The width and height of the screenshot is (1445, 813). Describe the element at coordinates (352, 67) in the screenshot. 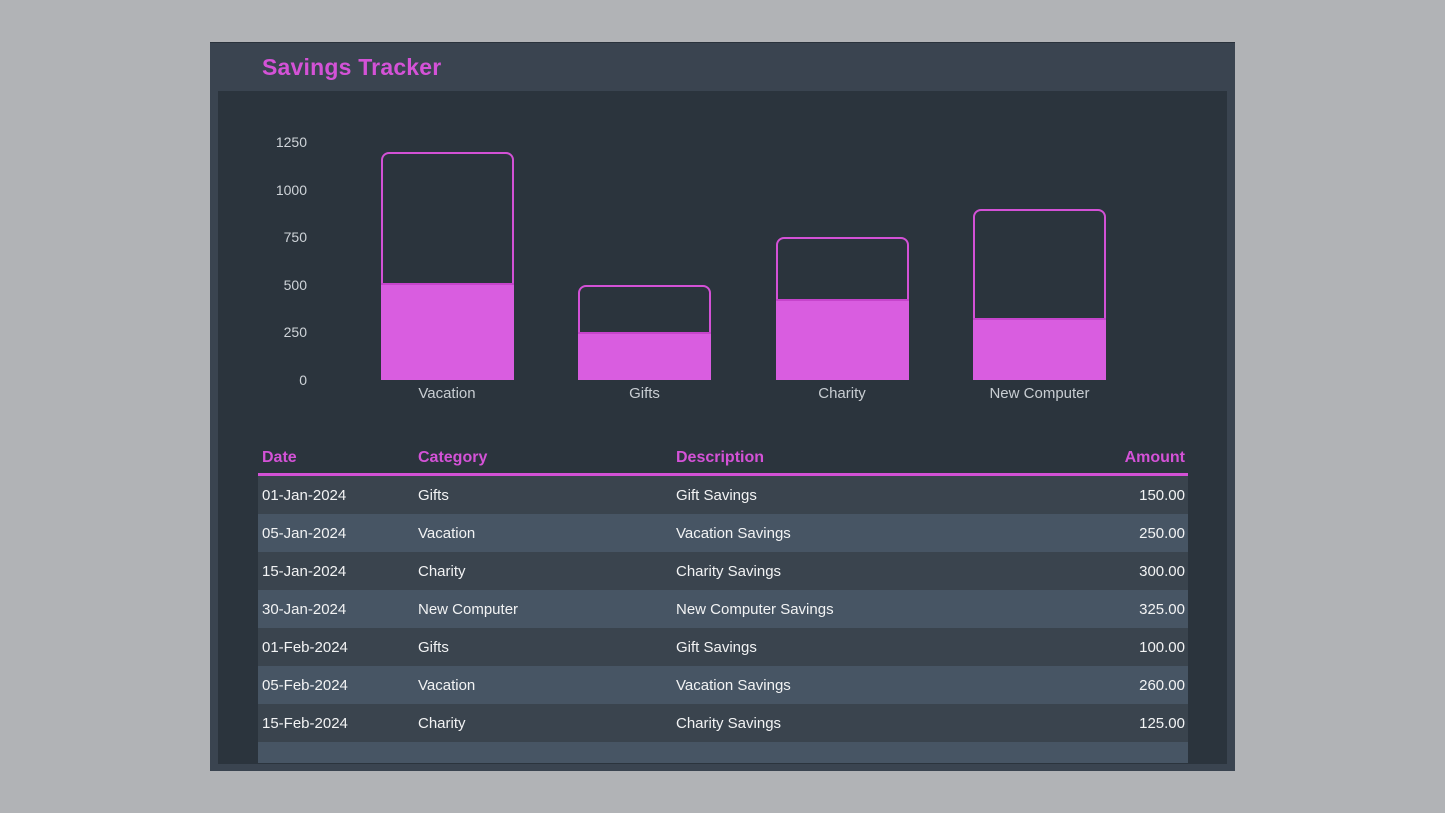

I see `page-title: Savings Tracker` at that location.